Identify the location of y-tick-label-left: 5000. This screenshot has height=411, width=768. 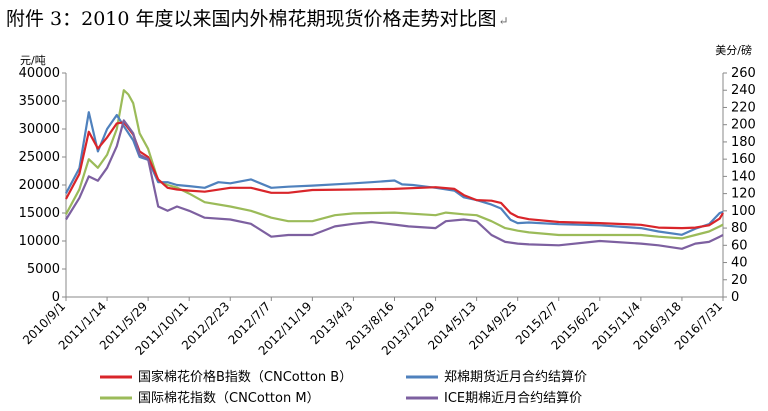
(43, 269).